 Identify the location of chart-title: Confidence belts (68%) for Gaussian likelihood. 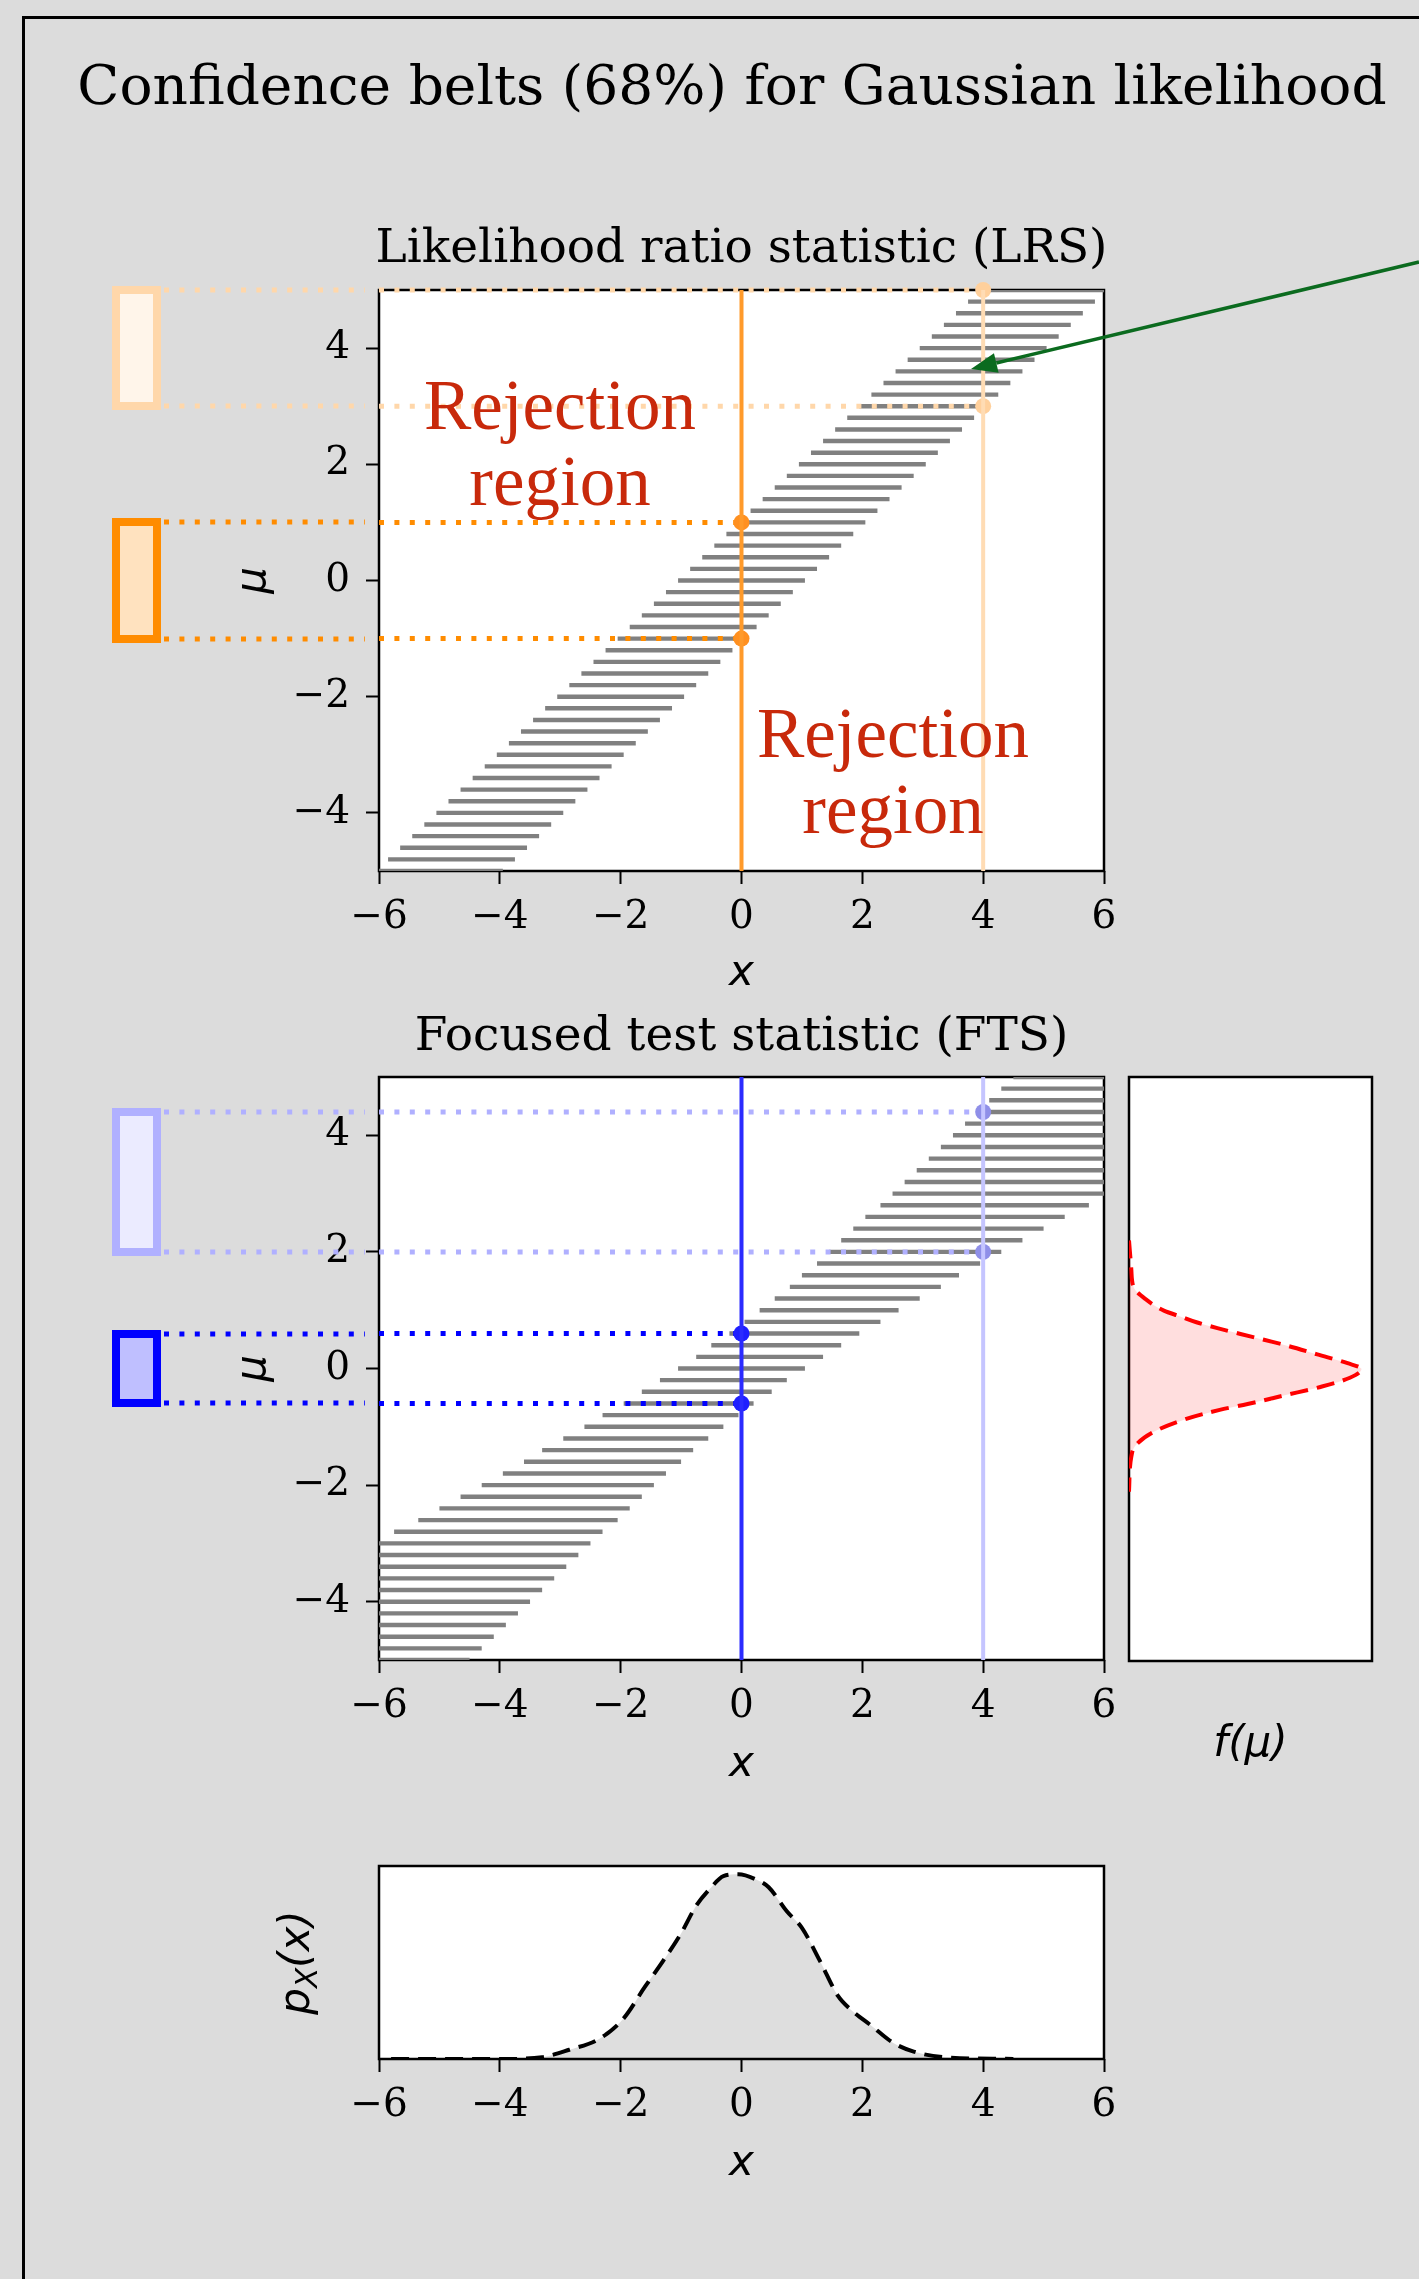
(732, 85).